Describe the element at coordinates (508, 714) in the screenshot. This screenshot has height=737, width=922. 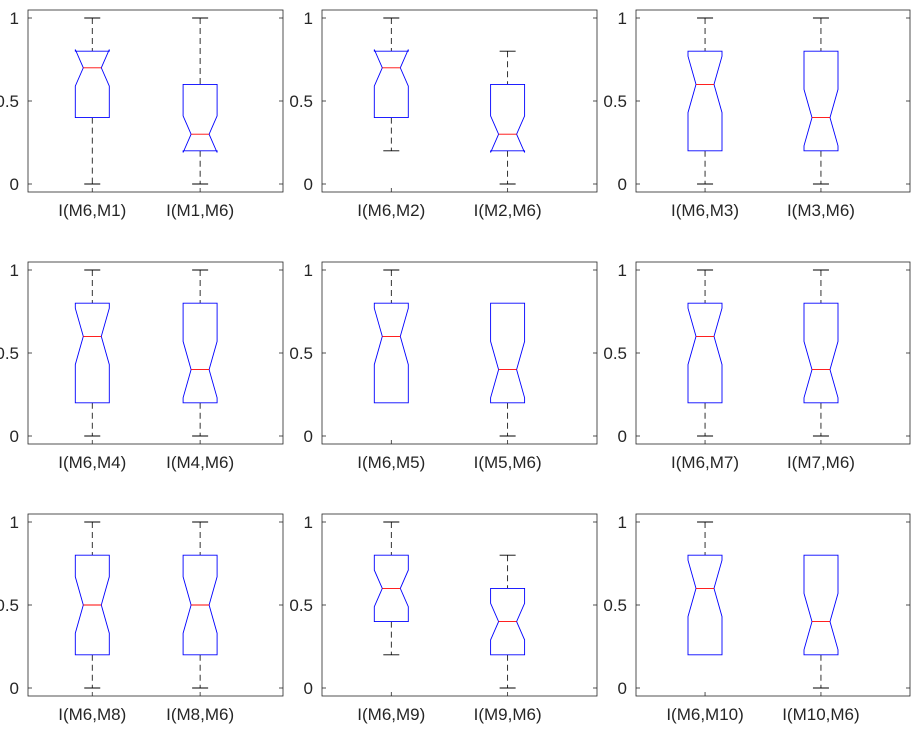
I see `x-tick-label: I(M9,M6)` at that location.